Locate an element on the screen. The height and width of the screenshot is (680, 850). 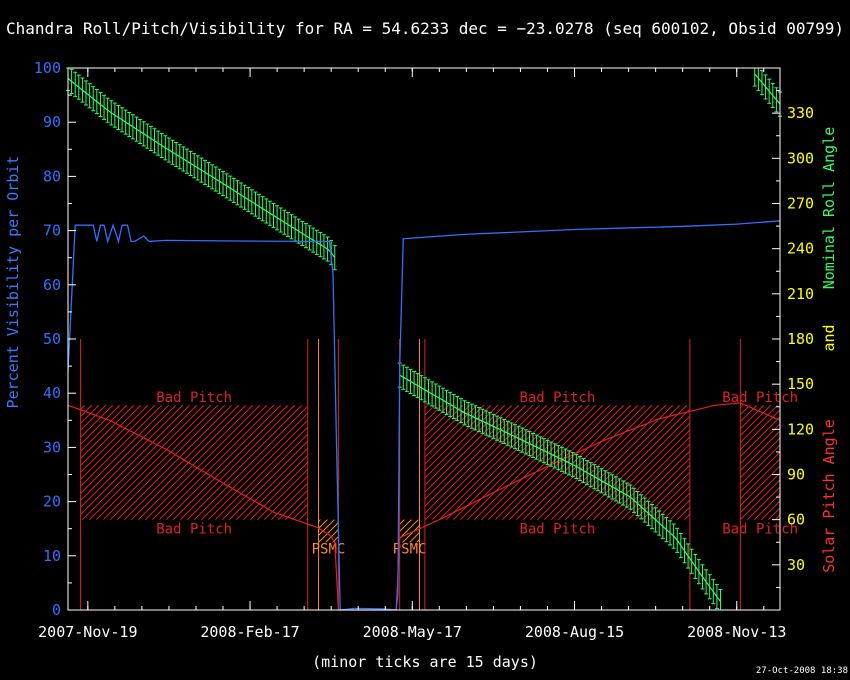
left-axis-tick-label: 0 is located at coordinates (56, 610).